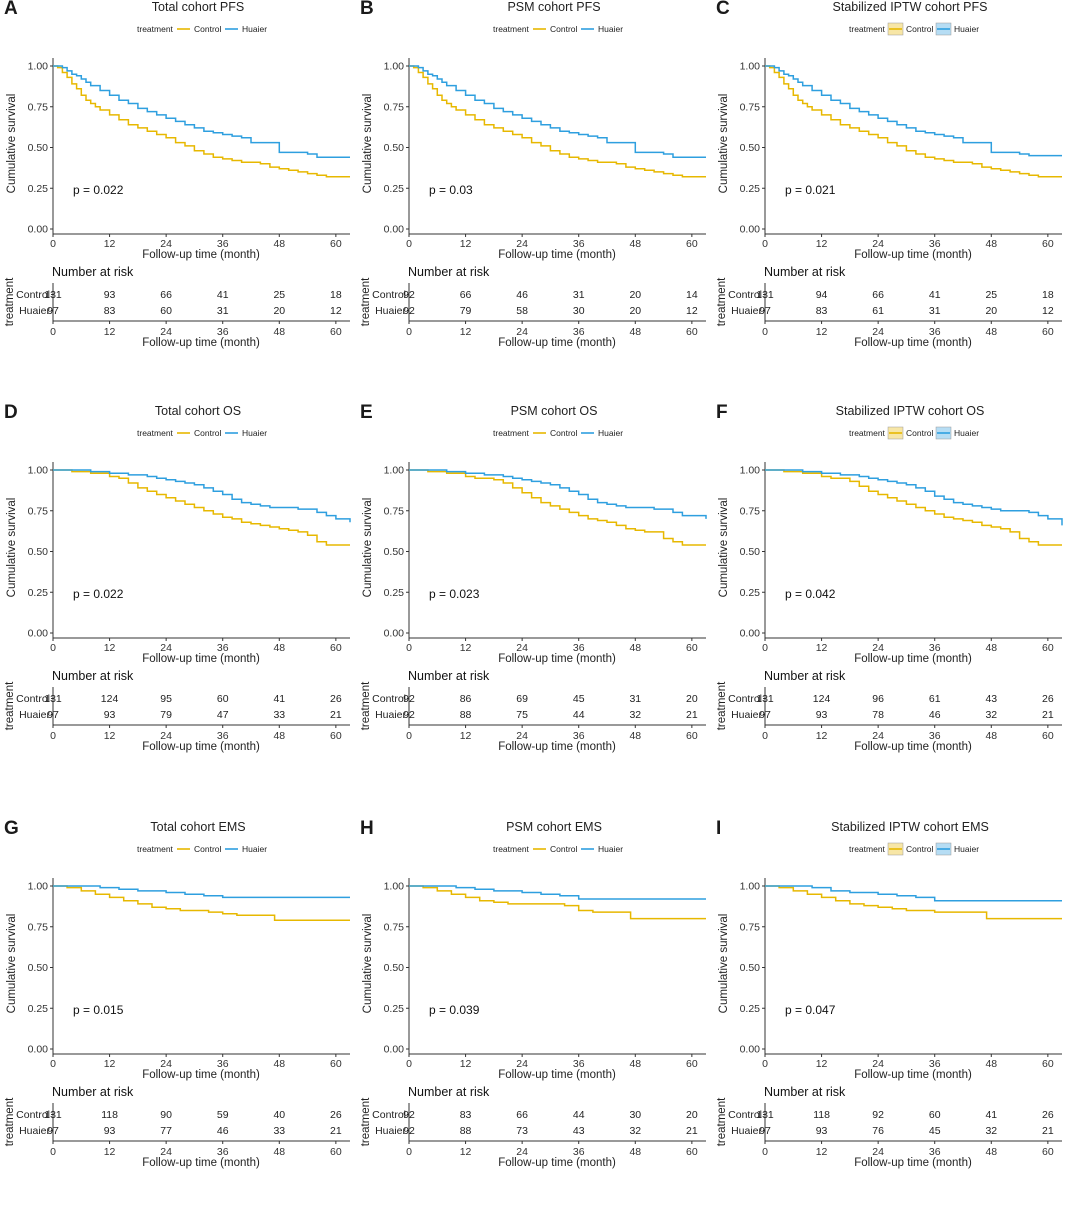  Describe the element at coordinates (466, 715) in the screenshot. I see `risk-count-huaier: 88` at that location.